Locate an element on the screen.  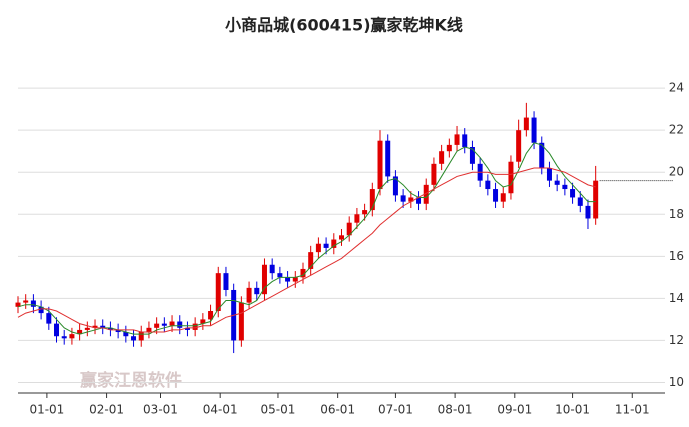
y-tick-label: 14 is located at coordinates (676, 298).